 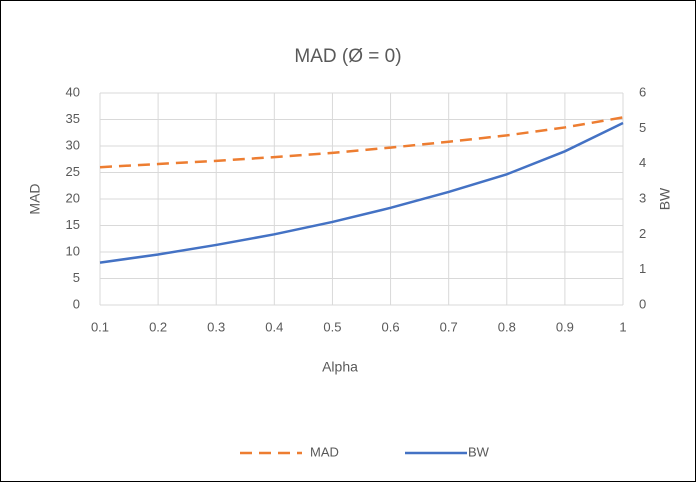 What do you see at coordinates (642, 268) in the screenshot?
I see `y2-tick-label: 1` at bounding box center [642, 268].